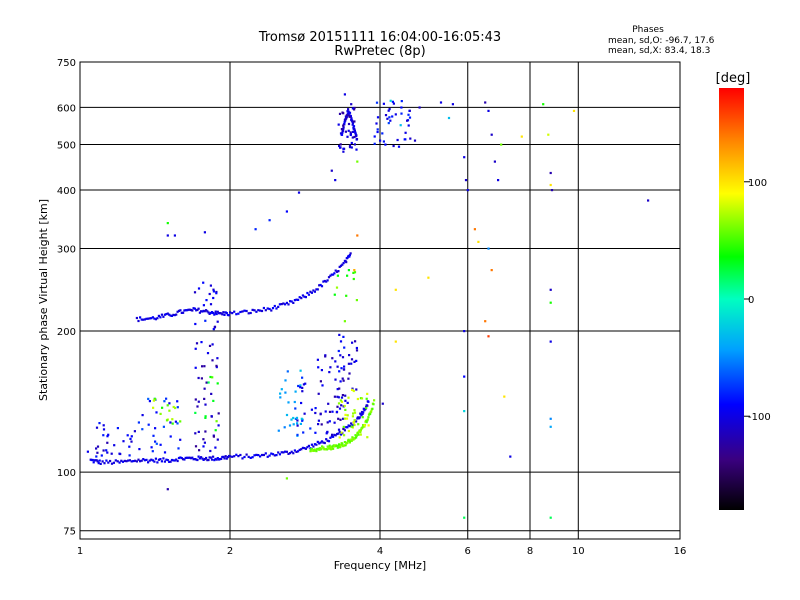  What do you see at coordinates (230, 551) in the screenshot?
I see `x-tick-label: 2` at bounding box center [230, 551].